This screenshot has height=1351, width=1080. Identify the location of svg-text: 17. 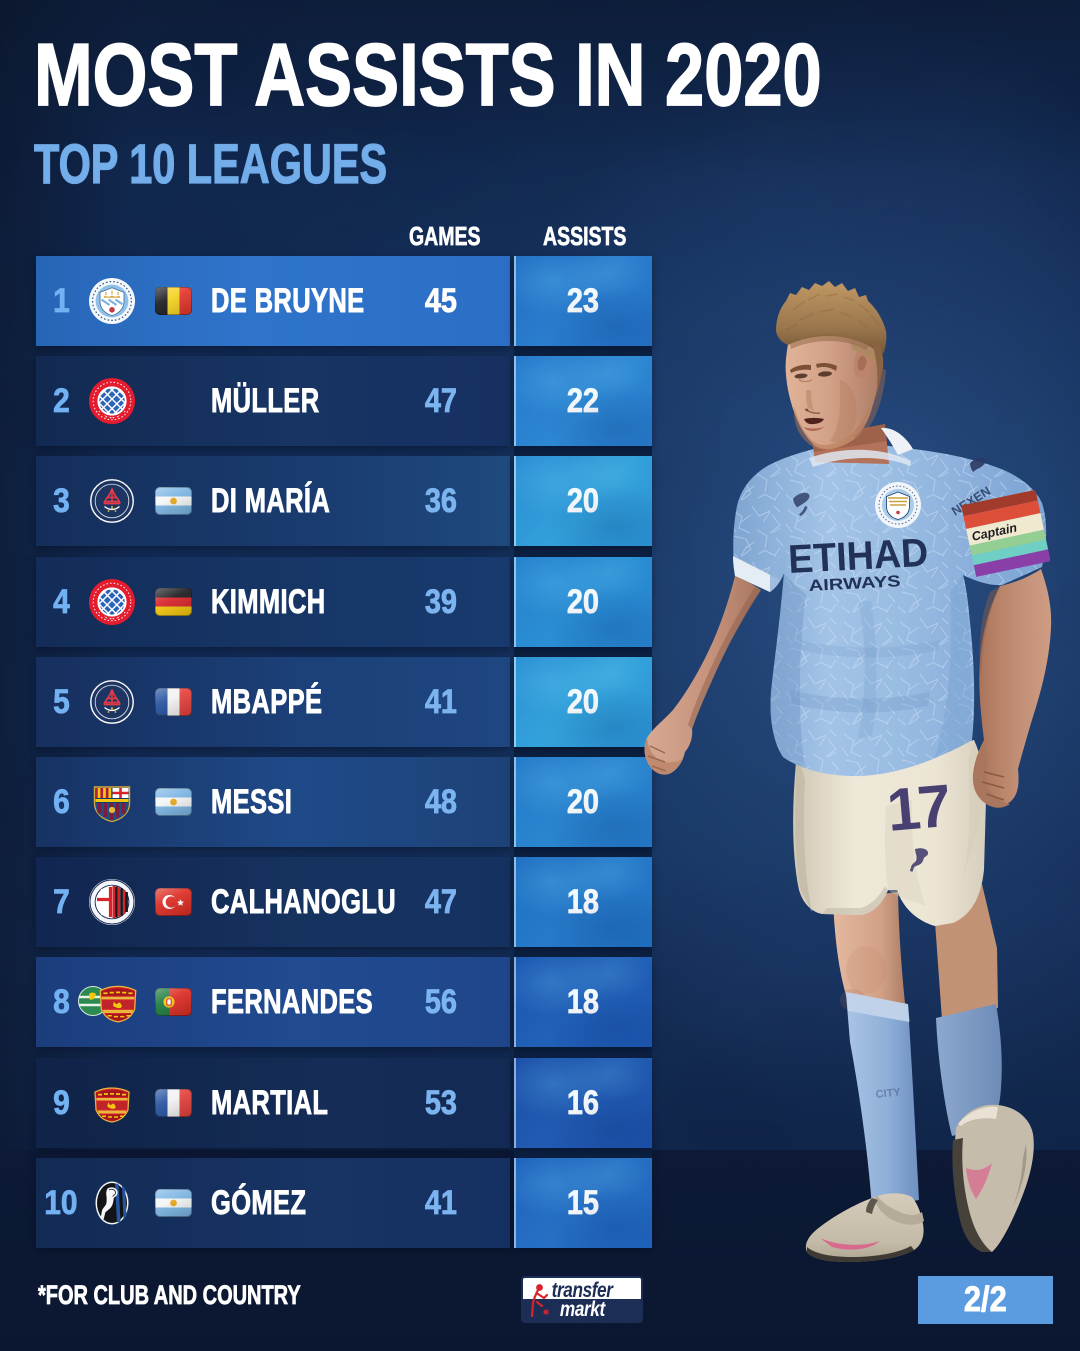
(919, 808).